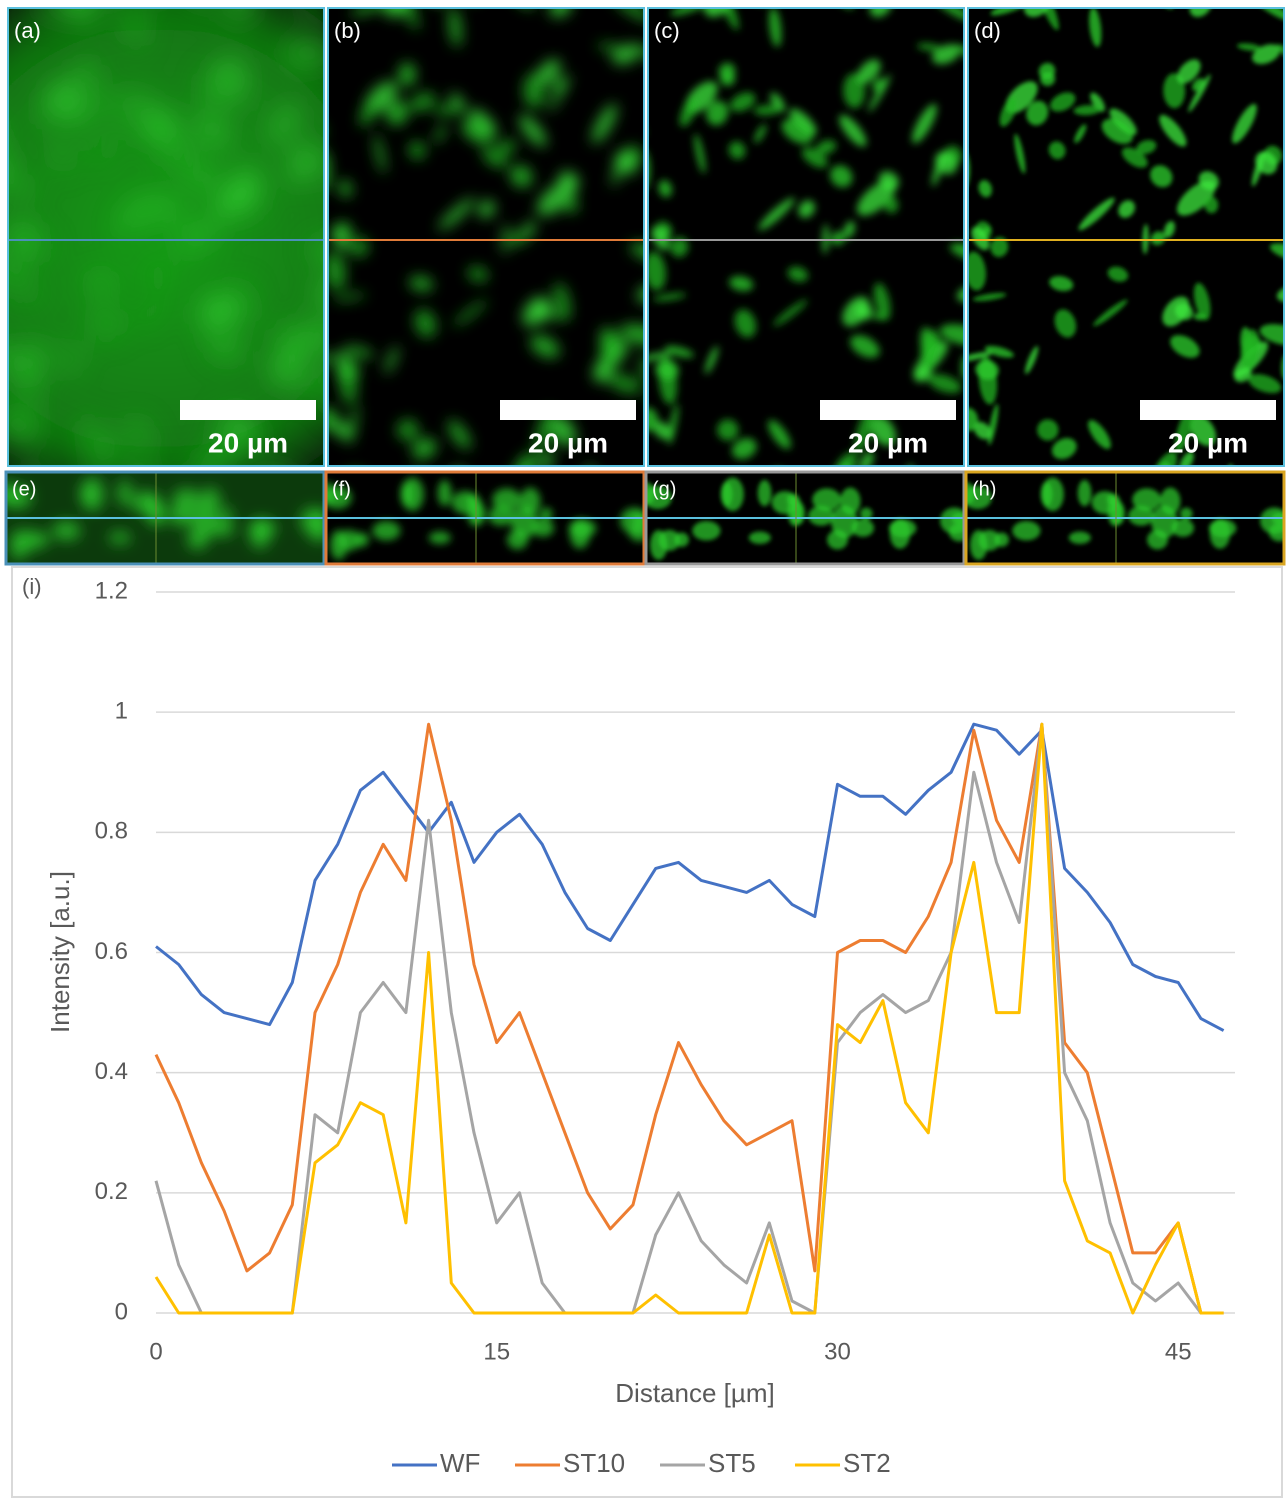 Image resolution: width=1287 pixels, height=1499 pixels. I want to click on cell-glow, so click(166, 237).